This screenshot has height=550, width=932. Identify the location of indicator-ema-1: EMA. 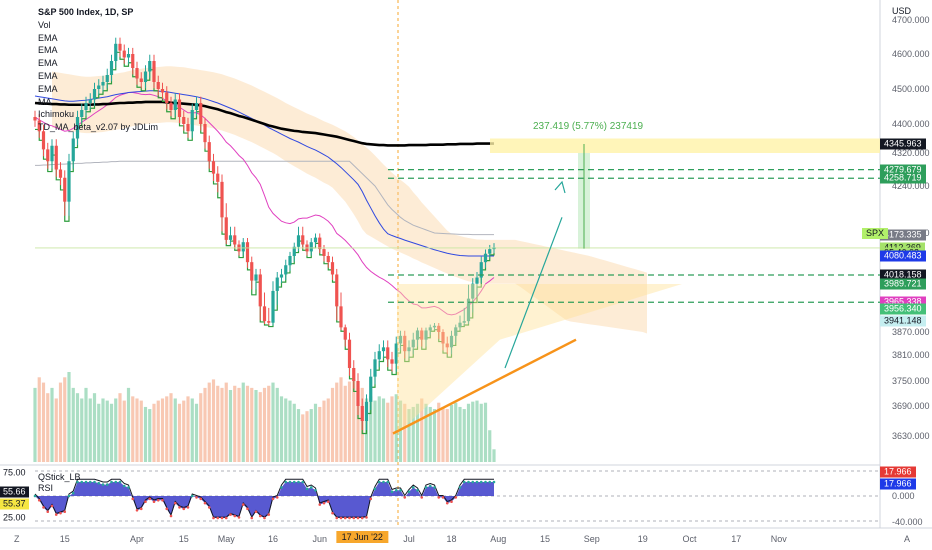
(48, 37).